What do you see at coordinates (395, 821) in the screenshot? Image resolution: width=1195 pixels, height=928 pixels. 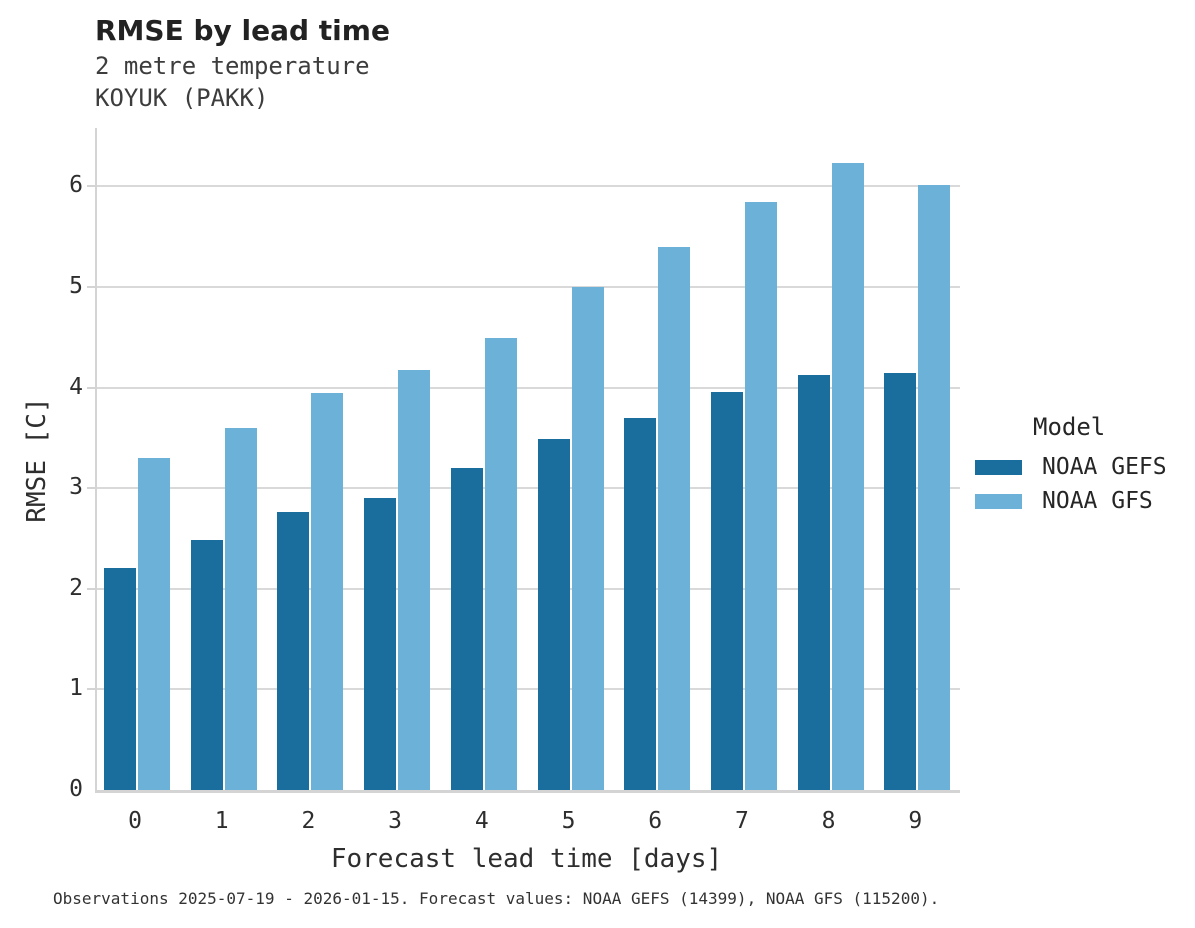 I see `x-tick-label-3: 3` at bounding box center [395, 821].